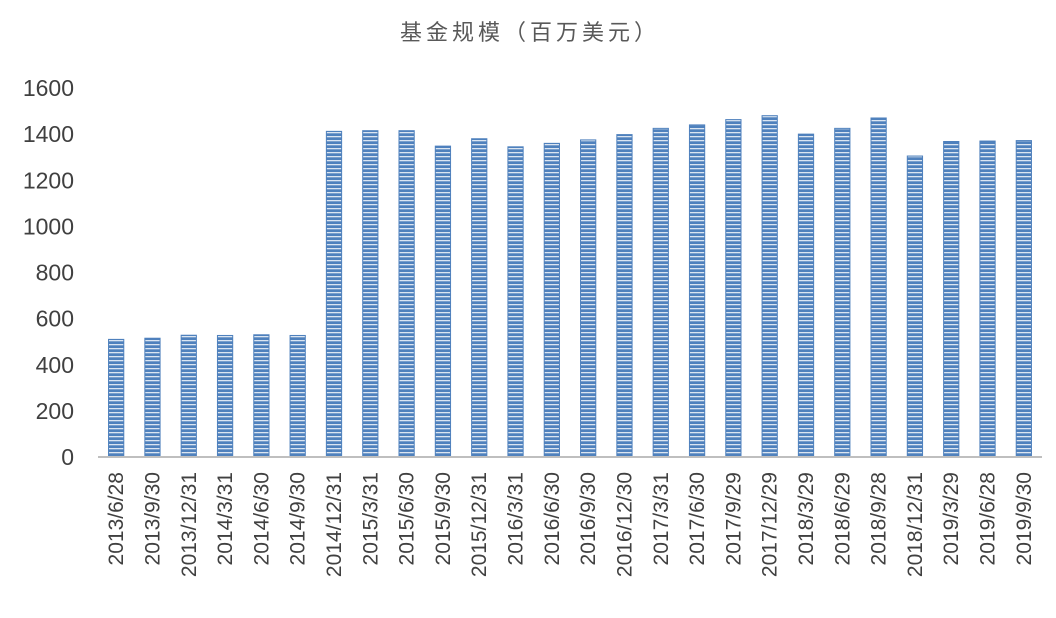 The height and width of the screenshot is (618, 1056). I want to click on y-tick-label: 1200, so click(48, 180).